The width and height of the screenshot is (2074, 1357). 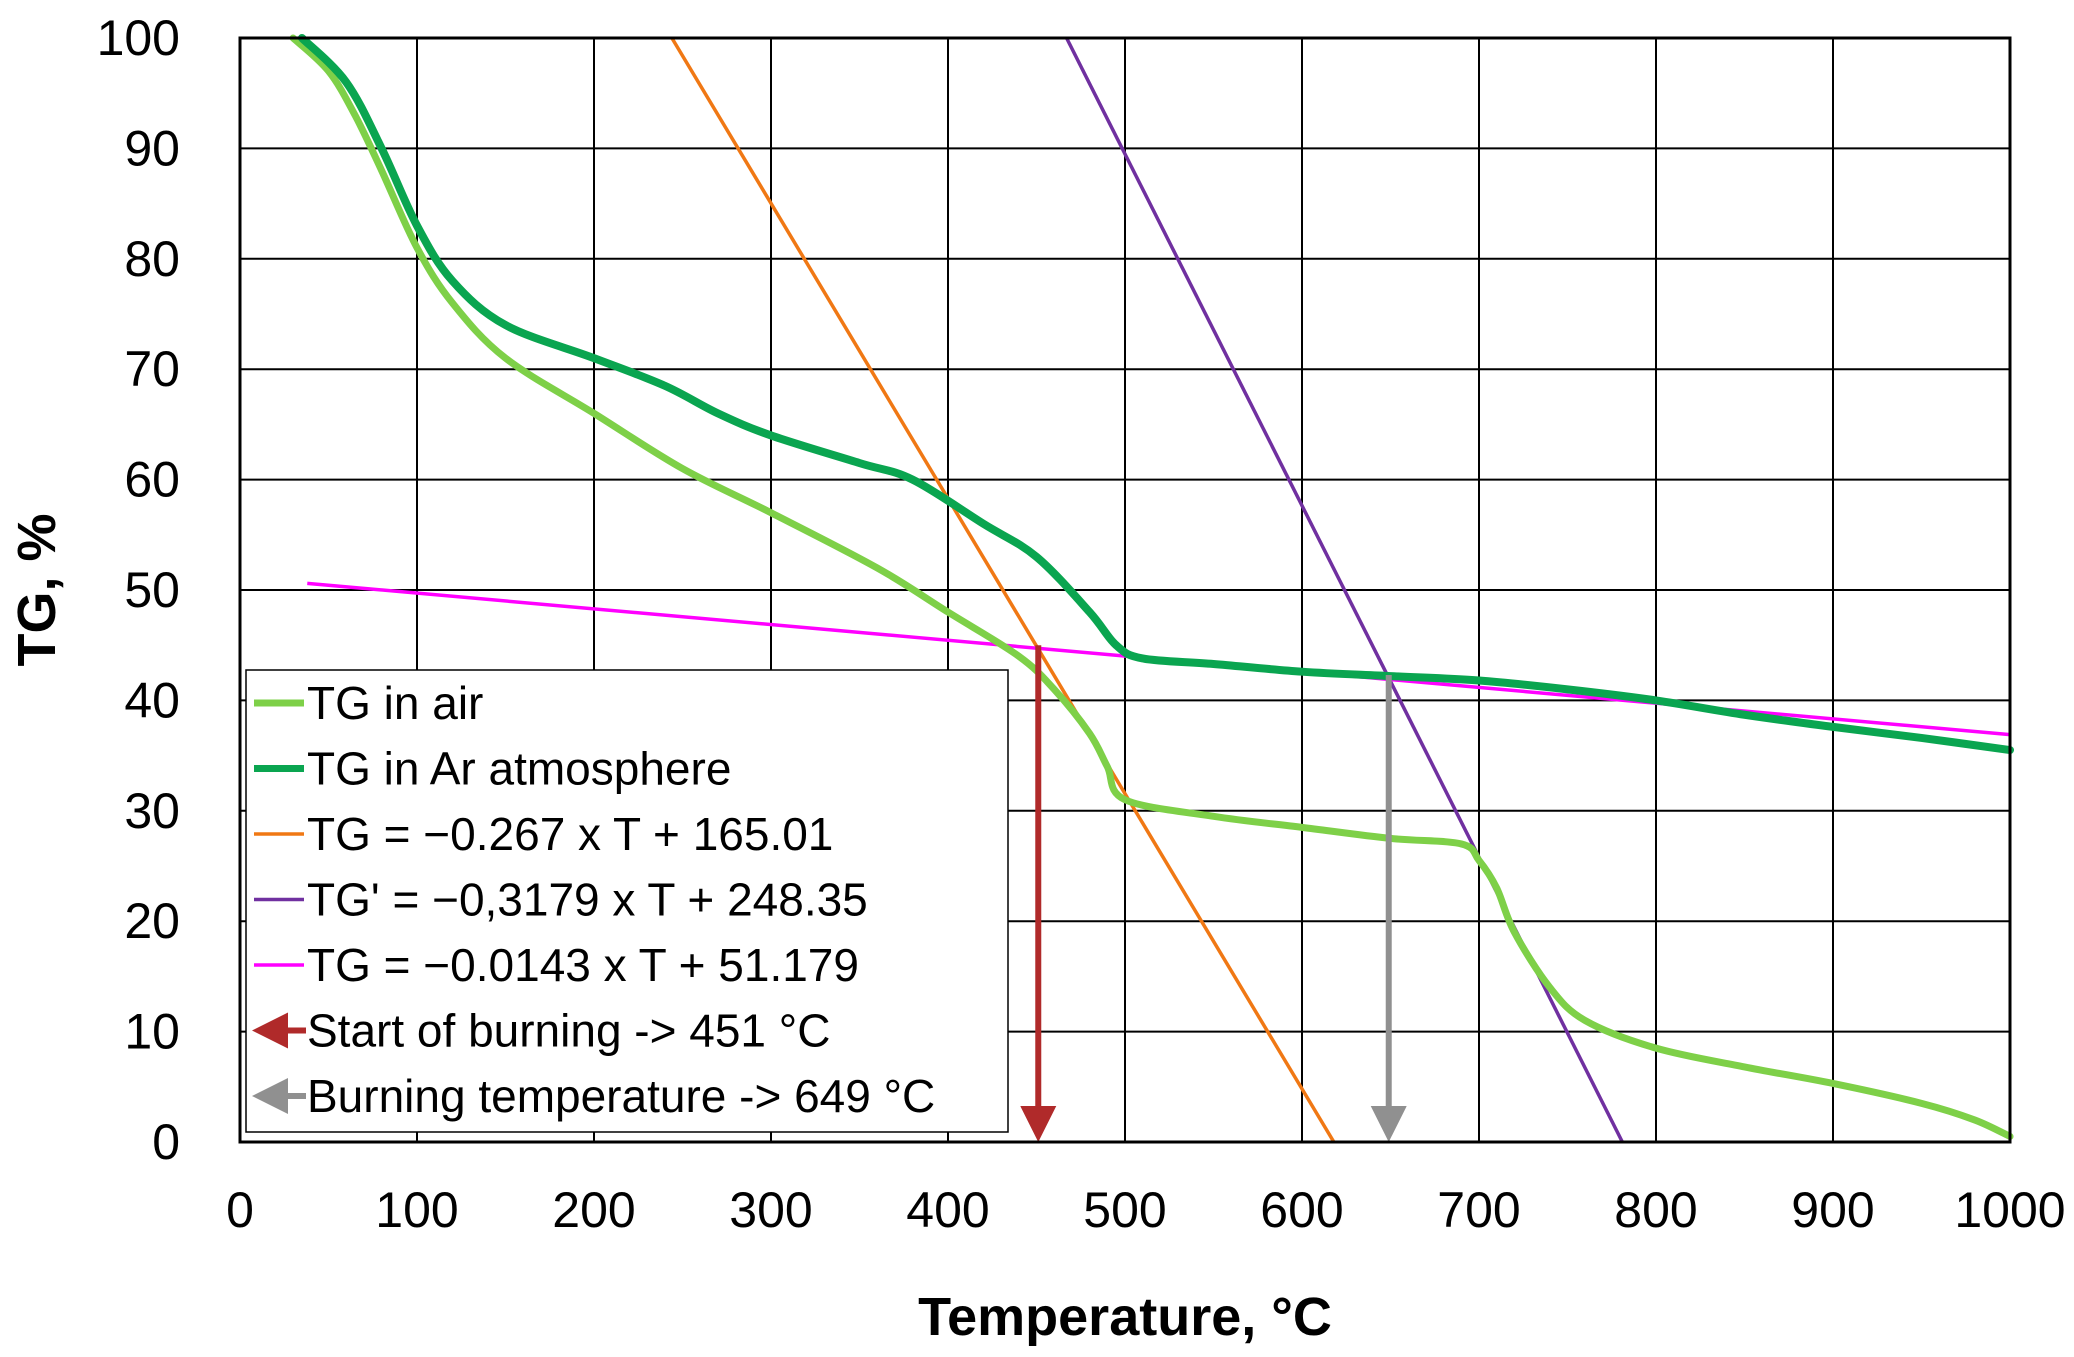 What do you see at coordinates (152, 480) in the screenshot?
I see `y-tick-label: 60` at bounding box center [152, 480].